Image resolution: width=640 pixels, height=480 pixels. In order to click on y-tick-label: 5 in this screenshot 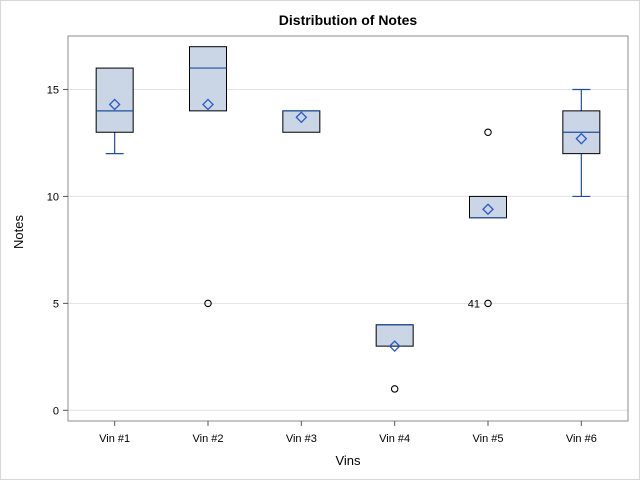, I will do `click(56, 304)`.